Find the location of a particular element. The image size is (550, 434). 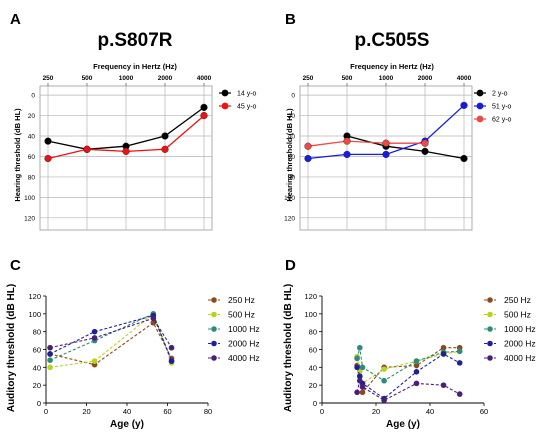

panel-letter: D is located at coordinates (290, 265).